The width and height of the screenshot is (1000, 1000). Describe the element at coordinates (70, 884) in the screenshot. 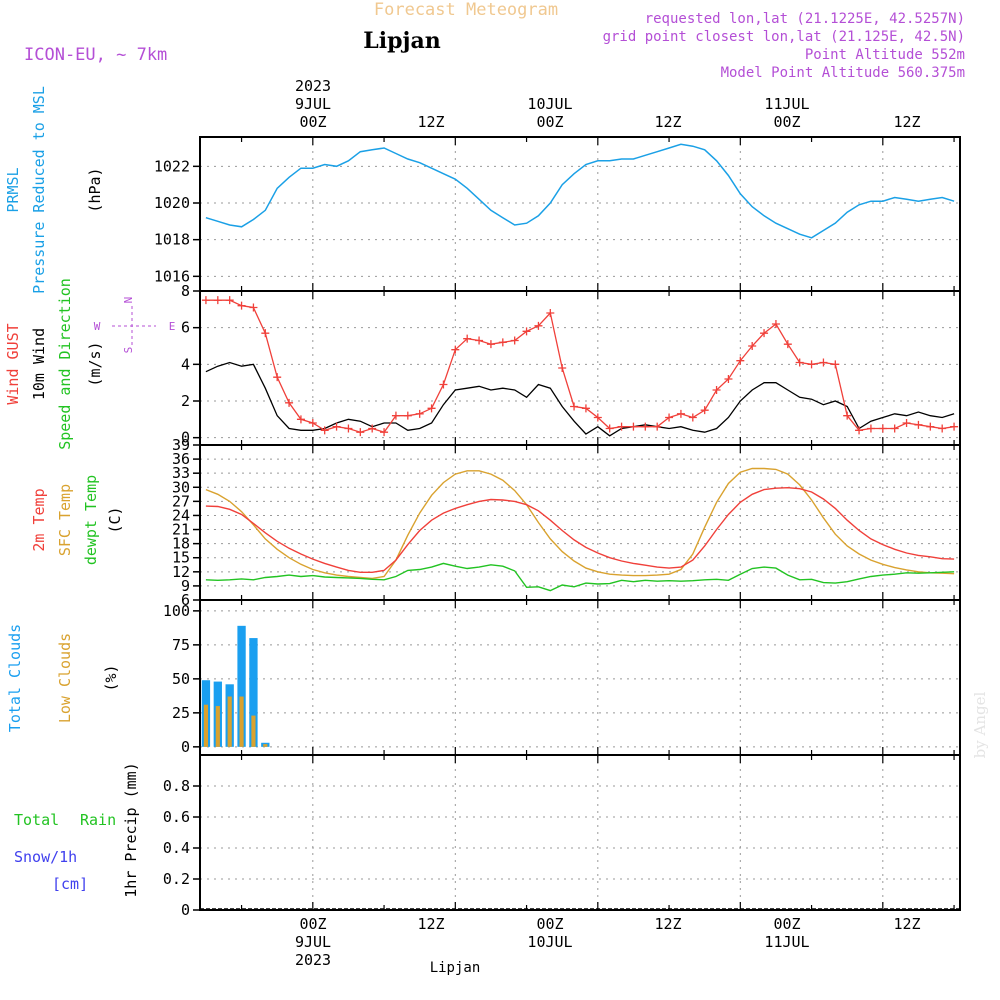

I see `legend-unit: [cm]` at that location.